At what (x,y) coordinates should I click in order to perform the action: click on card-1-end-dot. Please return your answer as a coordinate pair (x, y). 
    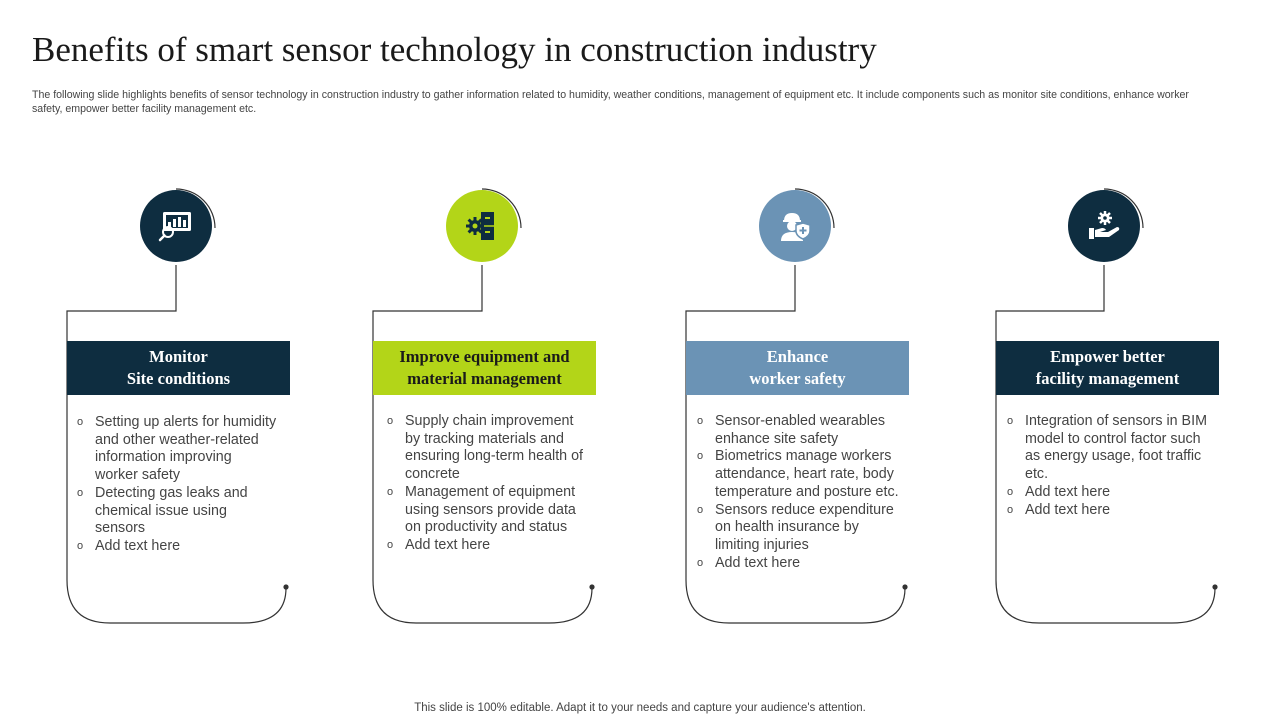
    Looking at the image, I should click on (286, 587).